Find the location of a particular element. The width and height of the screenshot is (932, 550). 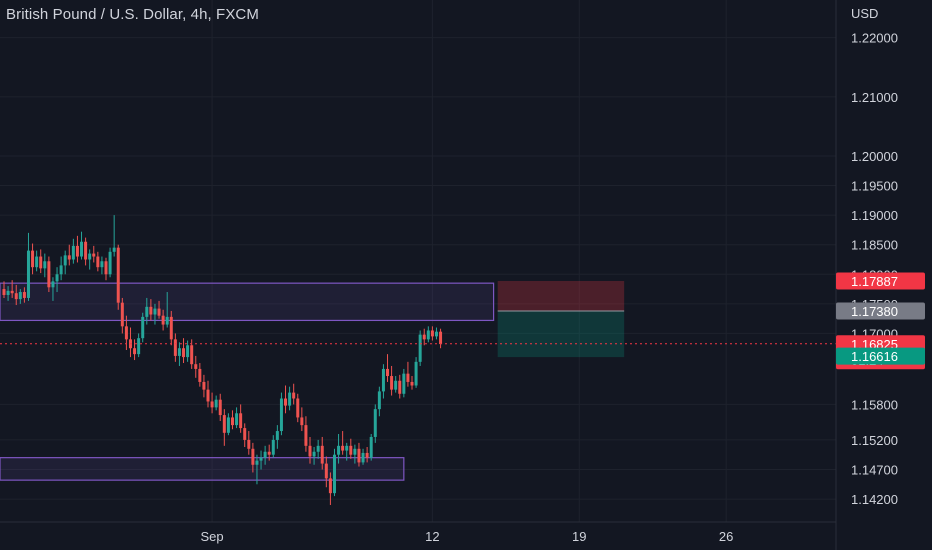

stop-loss-area is located at coordinates (561, 295).